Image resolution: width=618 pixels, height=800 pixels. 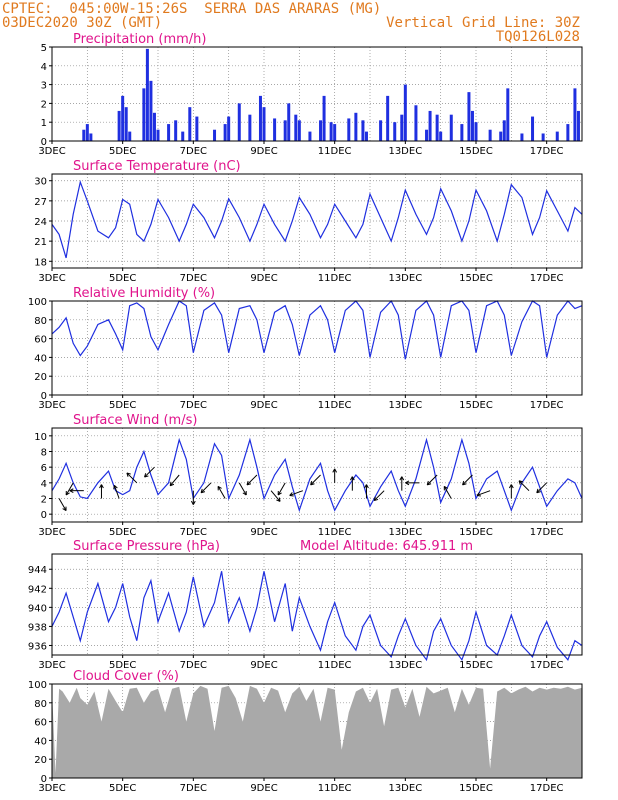 I want to click on y-tick-label: 4, so click(x=44, y=484).